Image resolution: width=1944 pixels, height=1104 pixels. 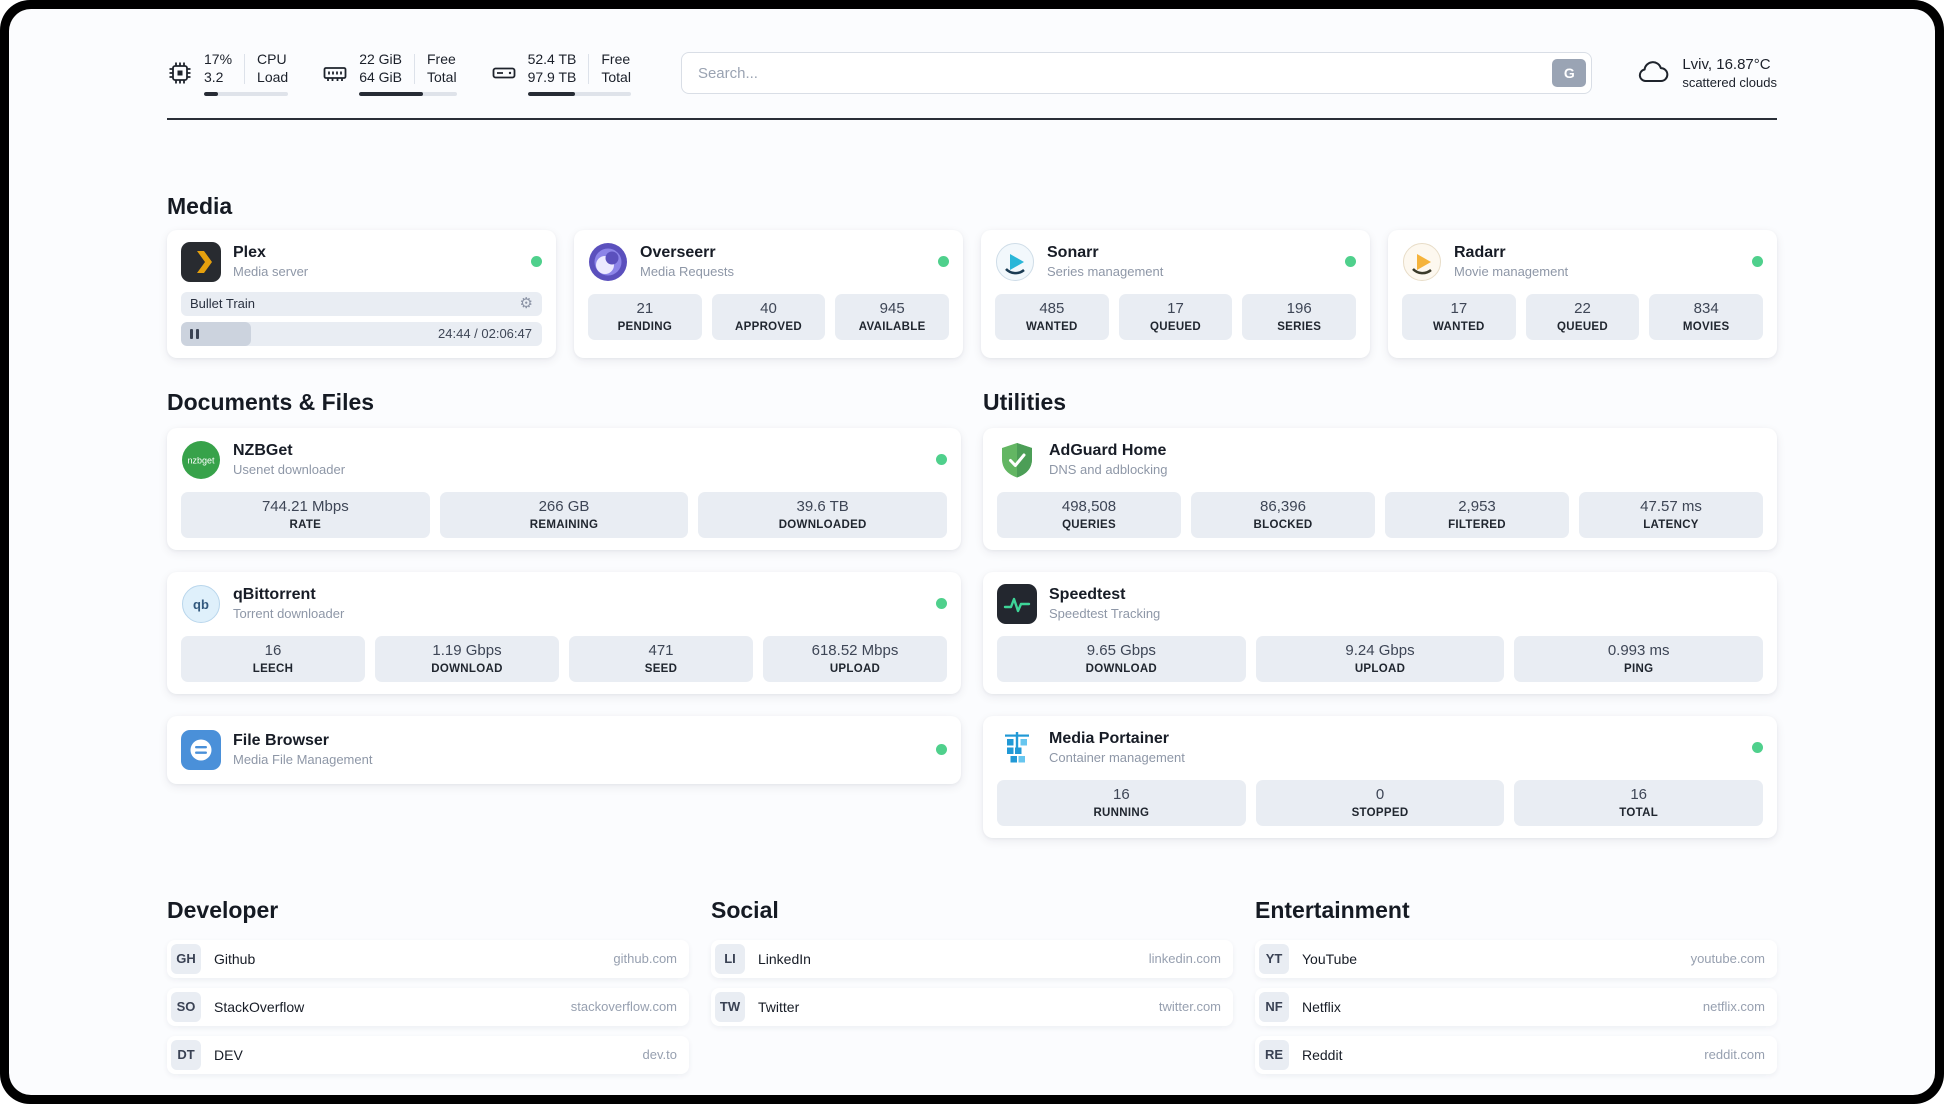 What do you see at coordinates (485, 334) in the screenshot?
I see `playback-time: 24:44 / 02:06:47` at bounding box center [485, 334].